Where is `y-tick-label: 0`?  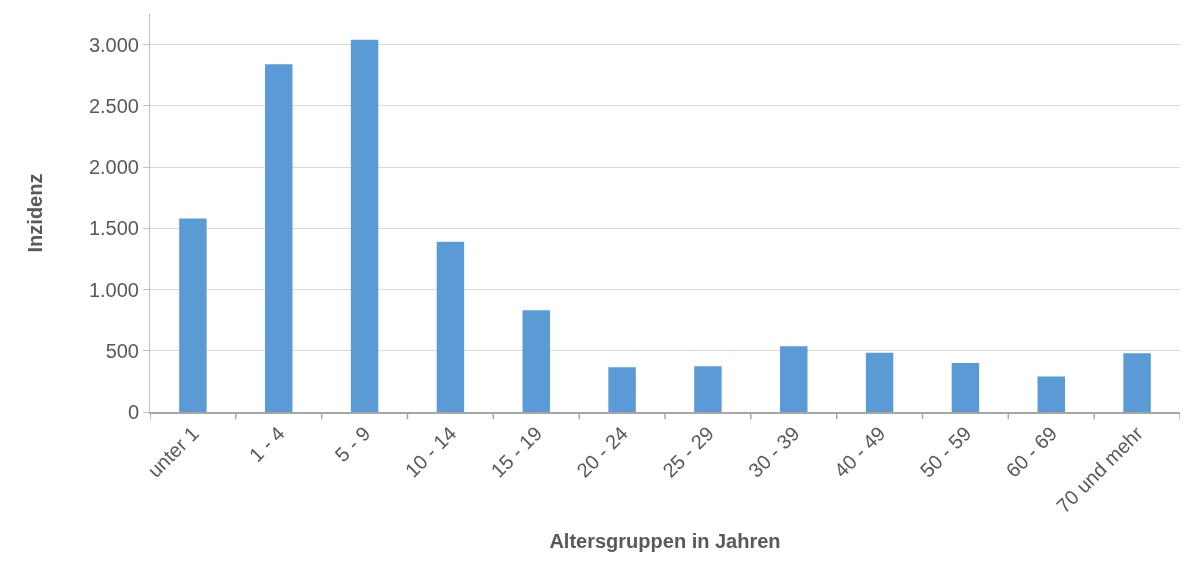 y-tick-label: 0 is located at coordinates (133, 412).